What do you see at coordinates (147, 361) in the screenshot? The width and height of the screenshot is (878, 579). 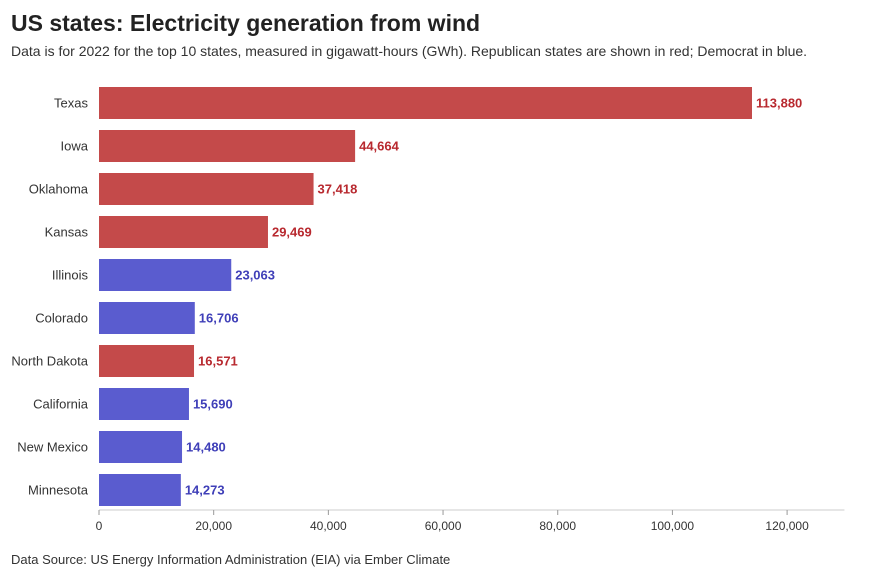 I see `bar-north-dakota` at bounding box center [147, 361].